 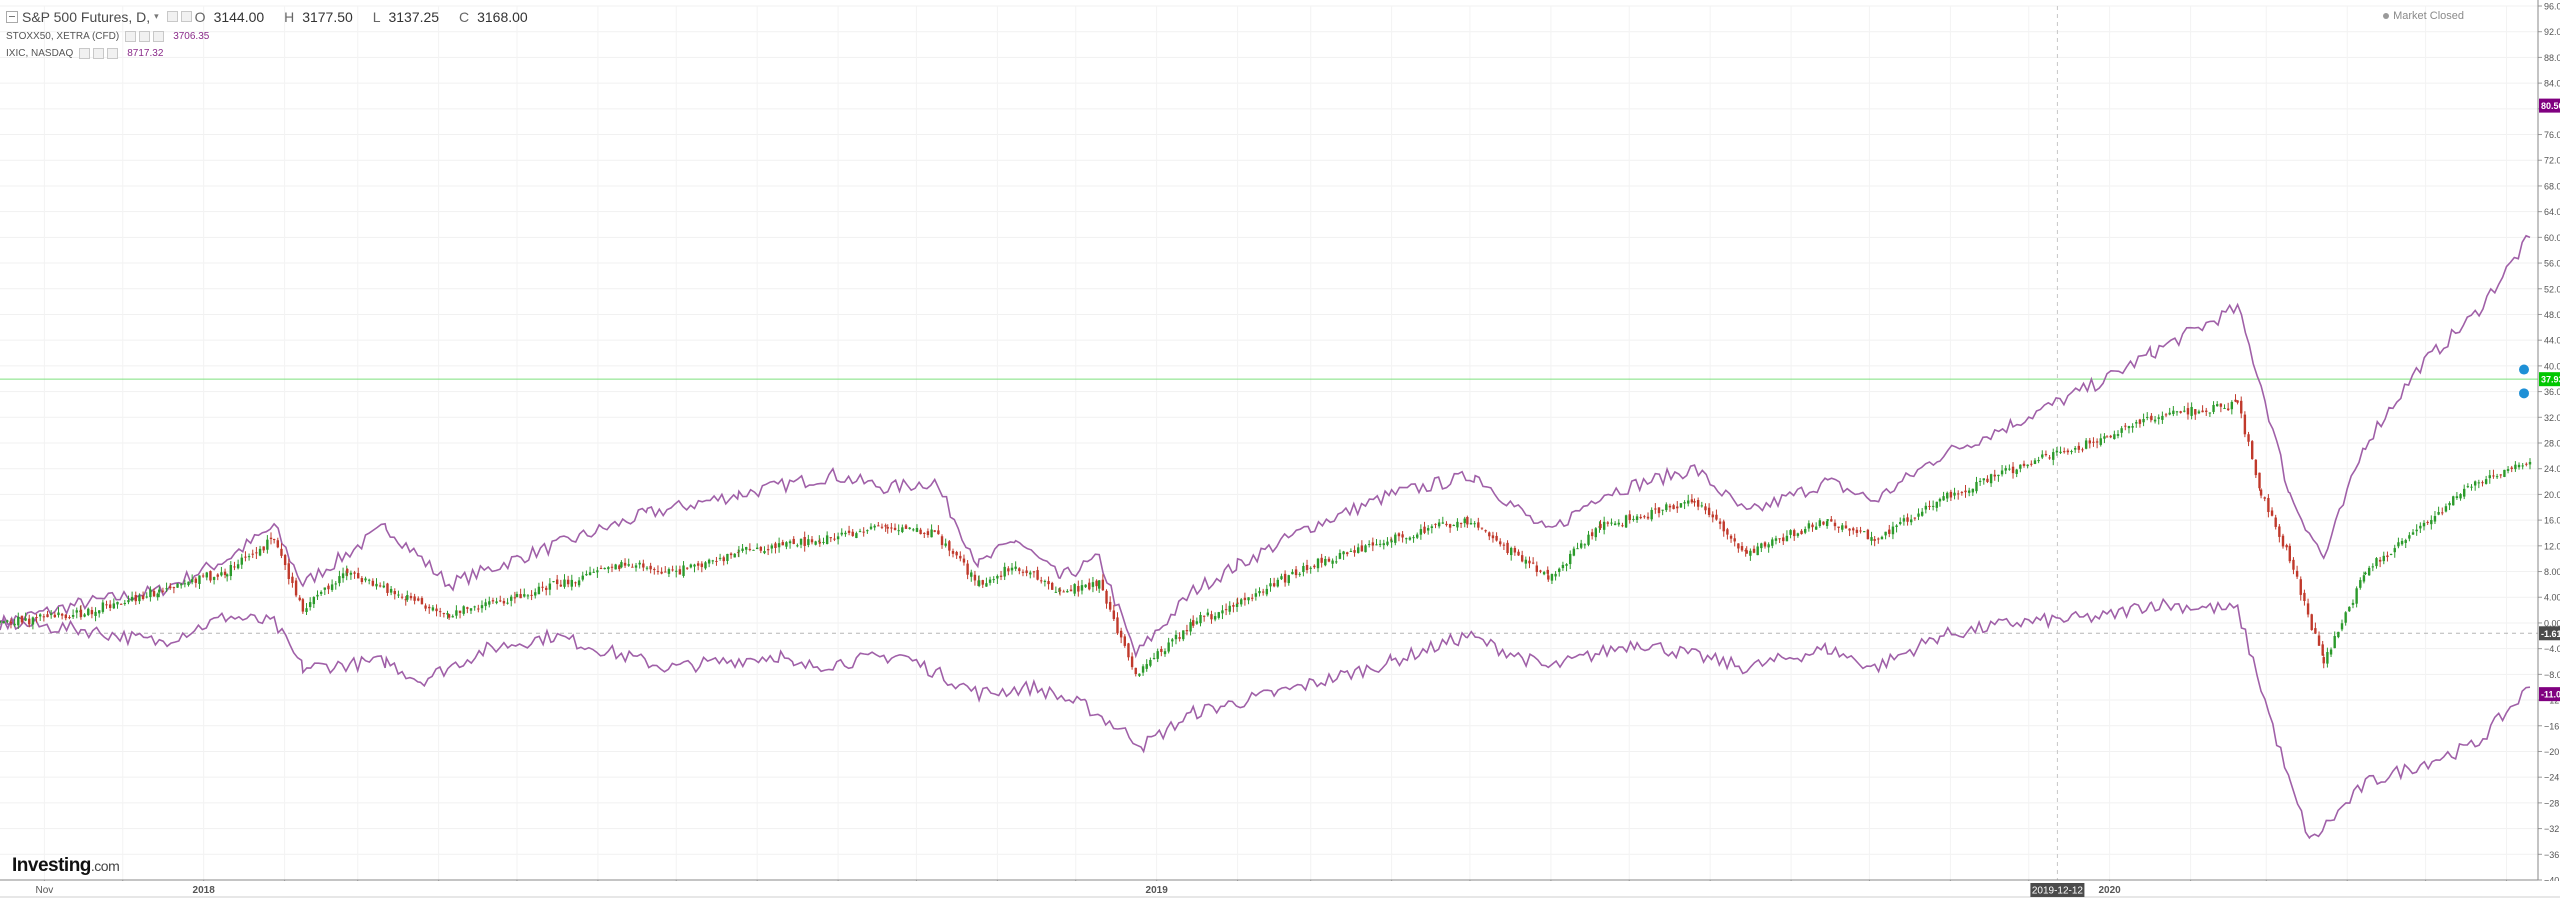 What do you see at coordinates (86, 16) in the screenshot?
I see `main-symbol-title: S&P 500 Futures, D,` at bounding box center [86, 16].